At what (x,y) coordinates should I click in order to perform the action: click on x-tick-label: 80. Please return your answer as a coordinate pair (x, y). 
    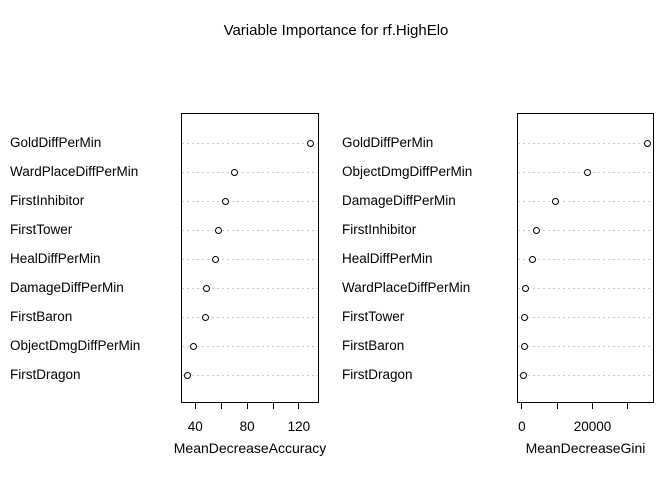
    Looking at the image, I should click on (247, 426).